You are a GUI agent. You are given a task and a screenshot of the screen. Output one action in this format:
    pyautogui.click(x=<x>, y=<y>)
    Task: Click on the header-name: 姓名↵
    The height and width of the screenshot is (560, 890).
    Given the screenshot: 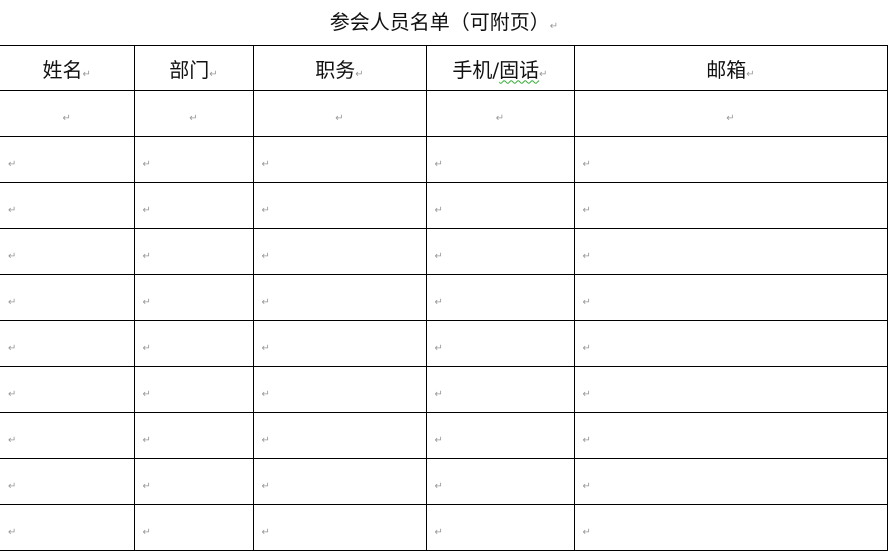 What is the action you would take?
    pyautogui.click(x=67, y=68)
    